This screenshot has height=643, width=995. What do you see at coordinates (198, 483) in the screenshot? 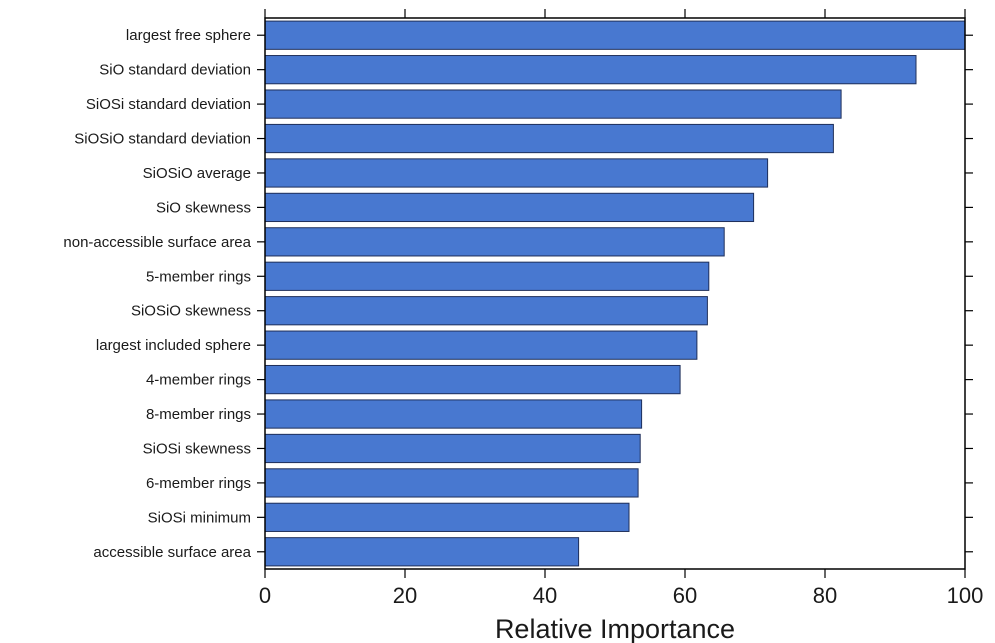
I see `category-label-13: 6-member rings` at bounding box center [198, 483].